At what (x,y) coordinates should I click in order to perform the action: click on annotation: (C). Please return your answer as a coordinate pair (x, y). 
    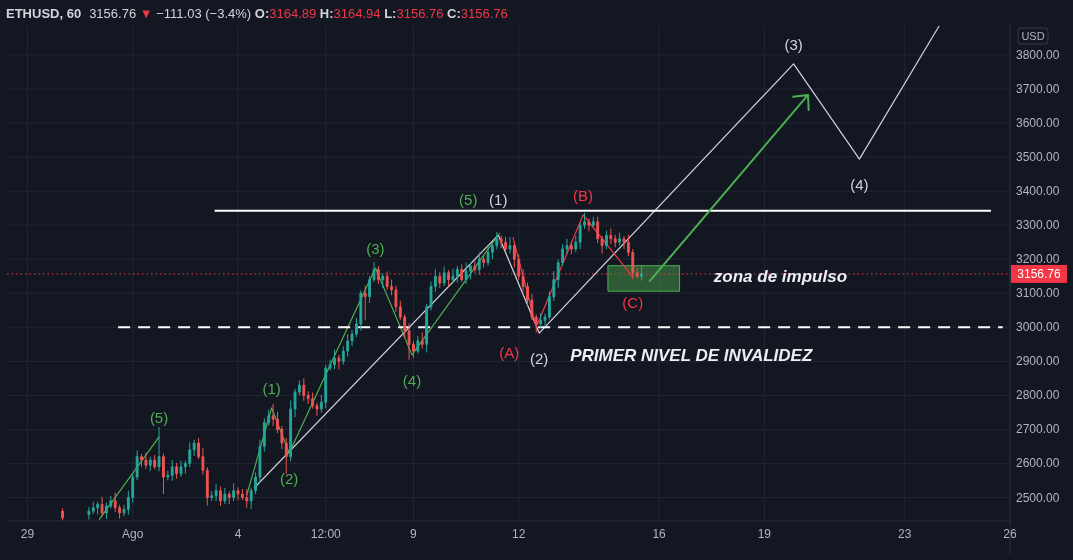
    Looking at the image, I should click on (633, 302).